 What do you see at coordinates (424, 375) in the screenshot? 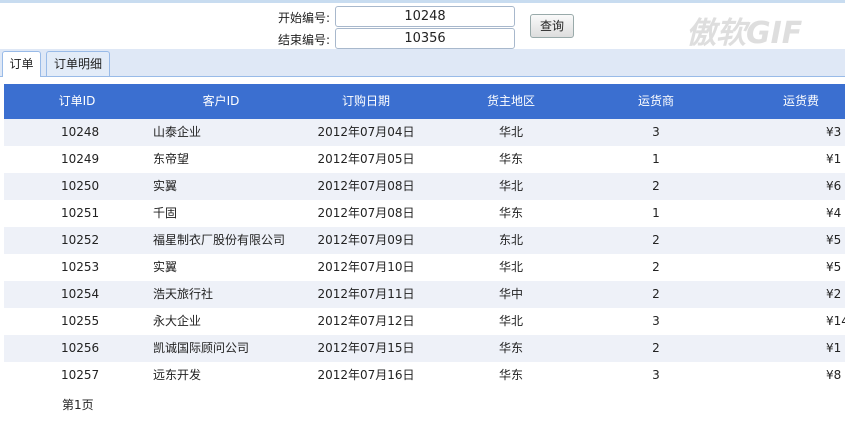
I see `table-row: 10257 远东开发 2012年07月16日 华东 3 ¥8` at bounding box center [424, 375].